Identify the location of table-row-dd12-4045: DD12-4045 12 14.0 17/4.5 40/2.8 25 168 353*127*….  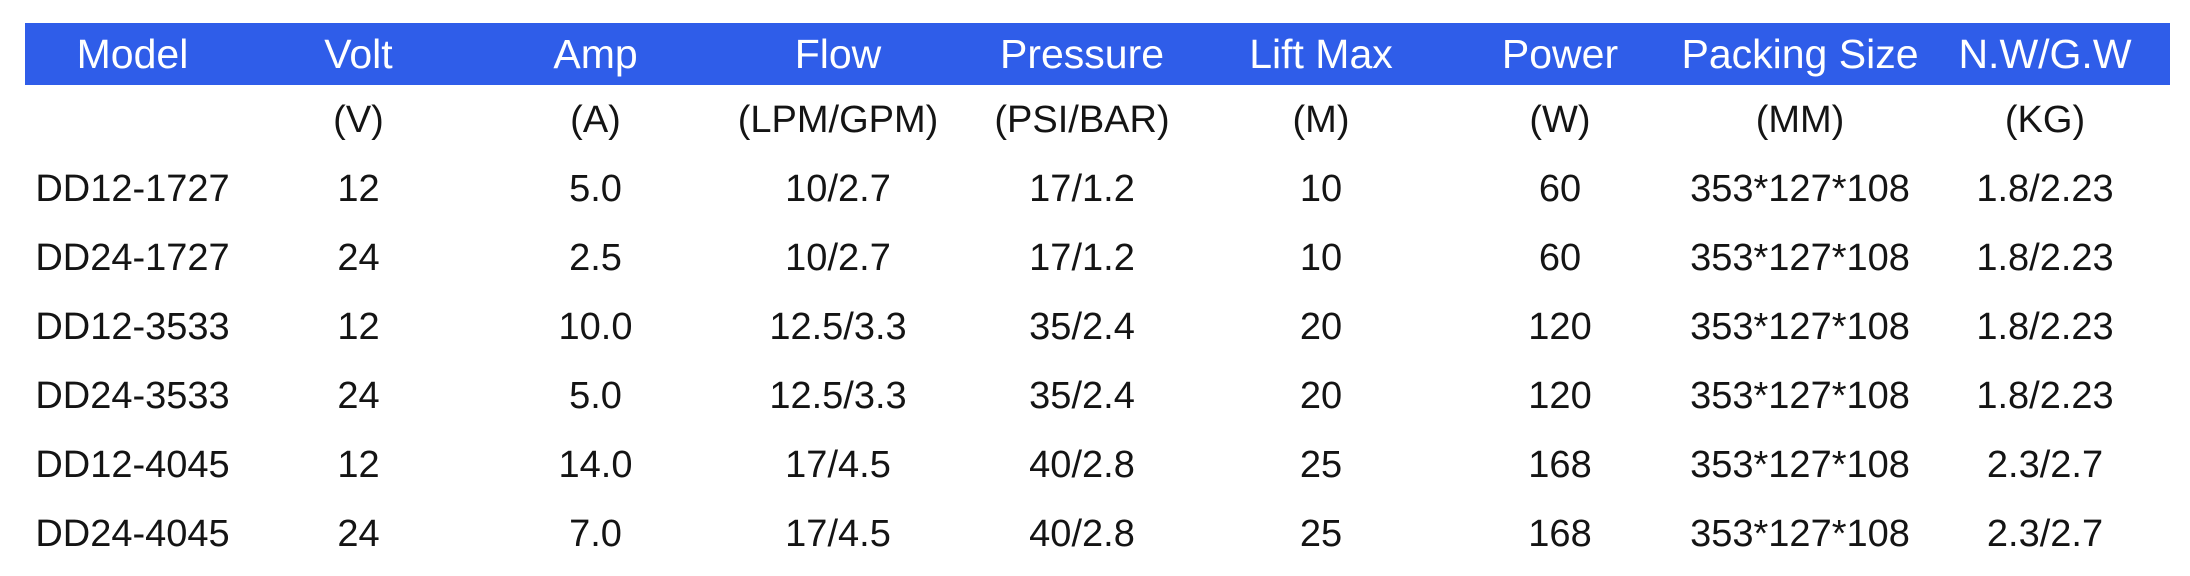
(1097, 465).